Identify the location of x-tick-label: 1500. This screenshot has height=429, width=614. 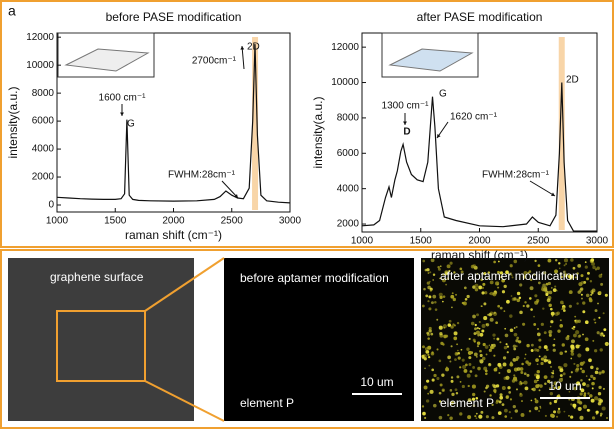
(421, 241).